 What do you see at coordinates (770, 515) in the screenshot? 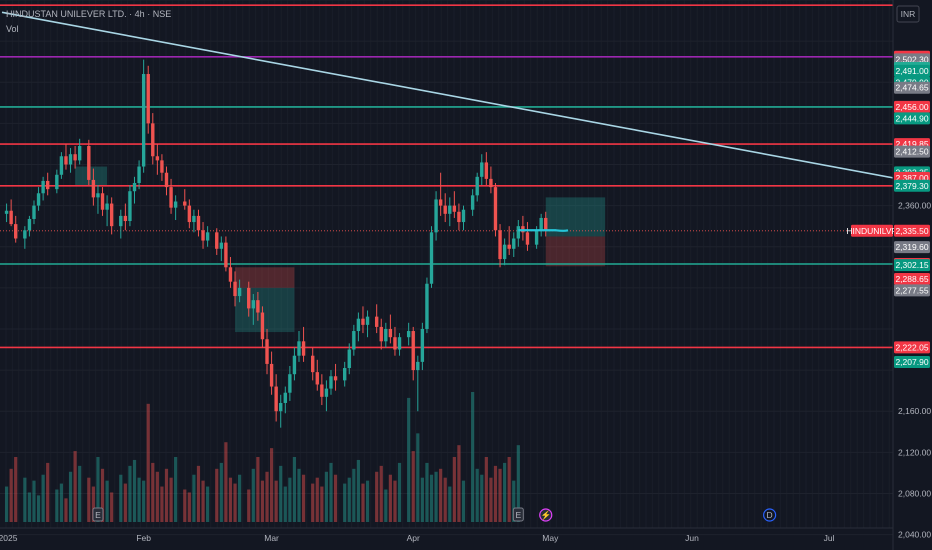
I see `dividend-marker-icon` at bounding box center [770, 515].